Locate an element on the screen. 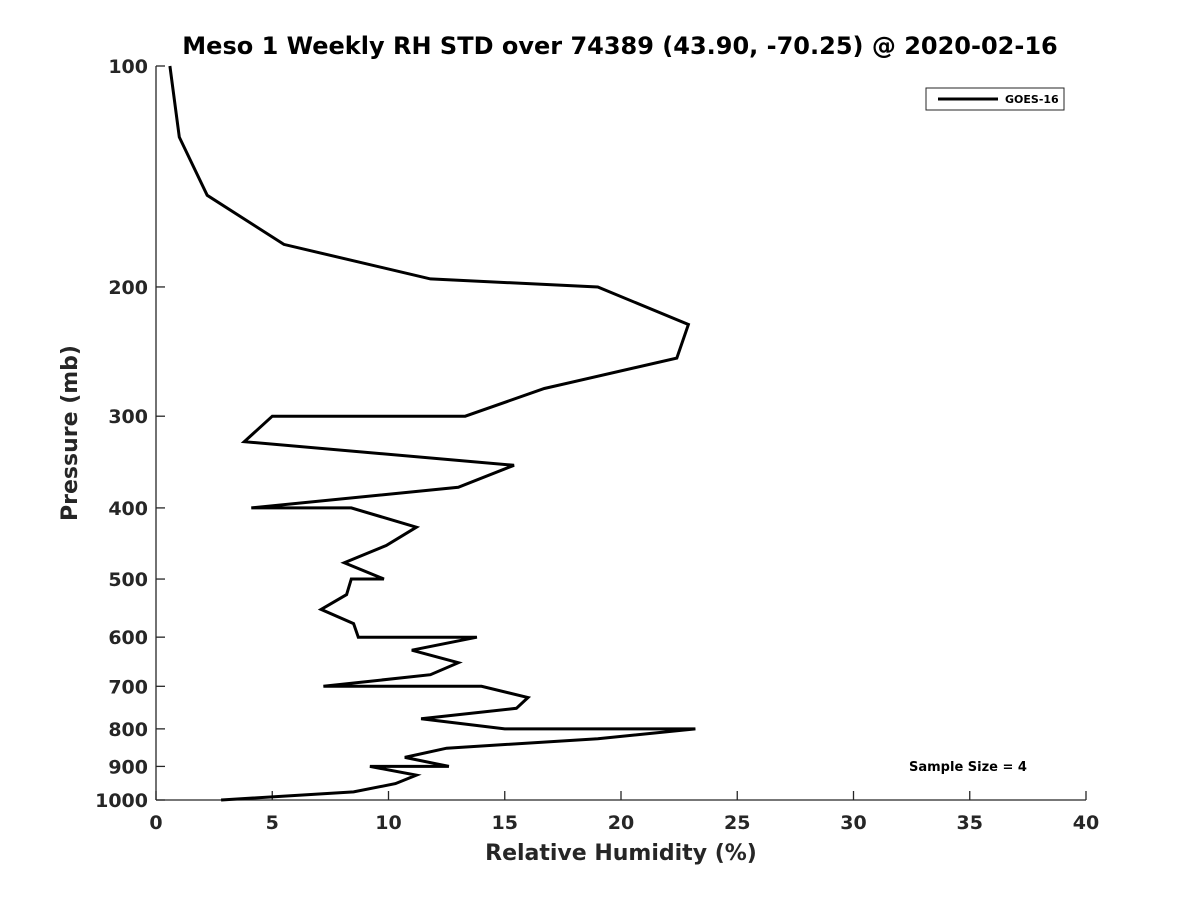 The height and width of the screenshot is (900, 1200). x-axis-label: Relative Humidity (%) is located at coordinates (621, 853).